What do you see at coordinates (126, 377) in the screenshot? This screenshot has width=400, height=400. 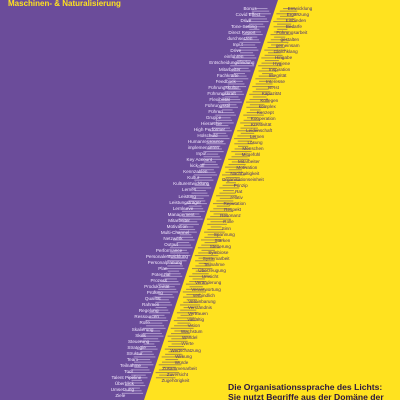 I see `left-word: Talent Pipeline` at bounding box center [126, 377].